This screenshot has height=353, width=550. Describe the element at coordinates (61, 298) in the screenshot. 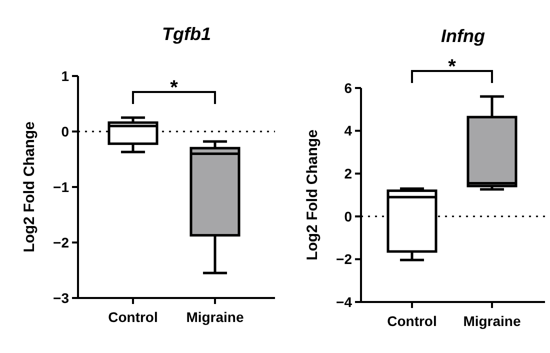

I see `y-tick-label: −3` at that location.